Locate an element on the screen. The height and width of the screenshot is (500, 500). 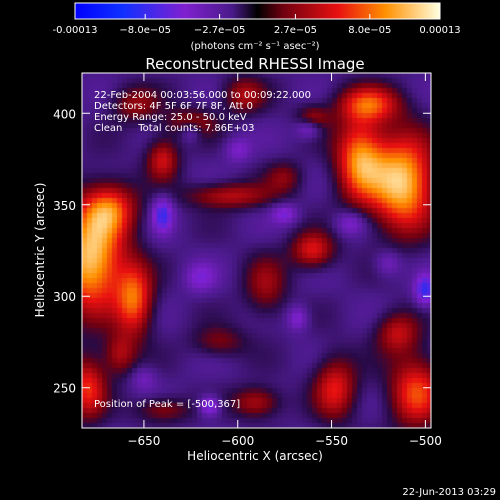
x-tick-label: −600 is located at coordinates (237, 441).